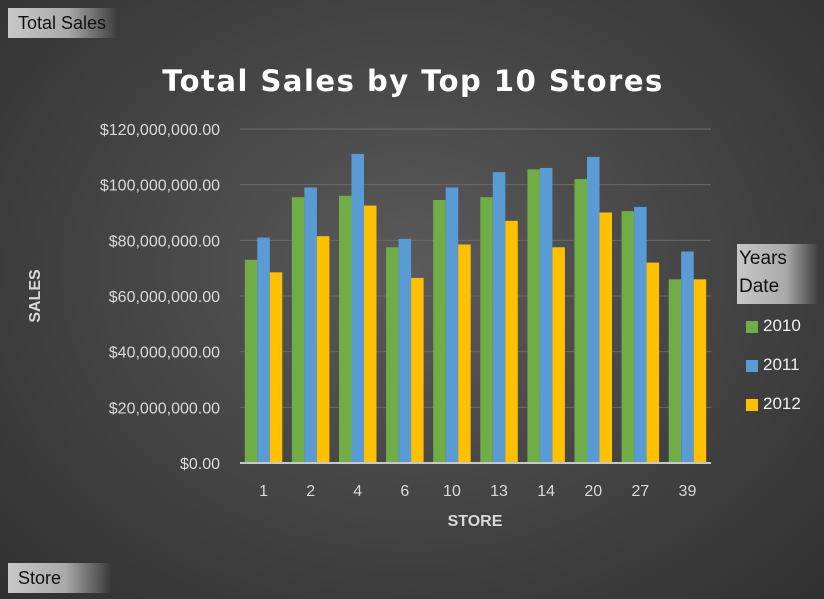 Image resolution: width=824 pixels, height=599 pixels. What do you see at coordinates (781, 364) in the screenshot?
I see `legend-label-2011: 2011` at bounding box center [781, 364].